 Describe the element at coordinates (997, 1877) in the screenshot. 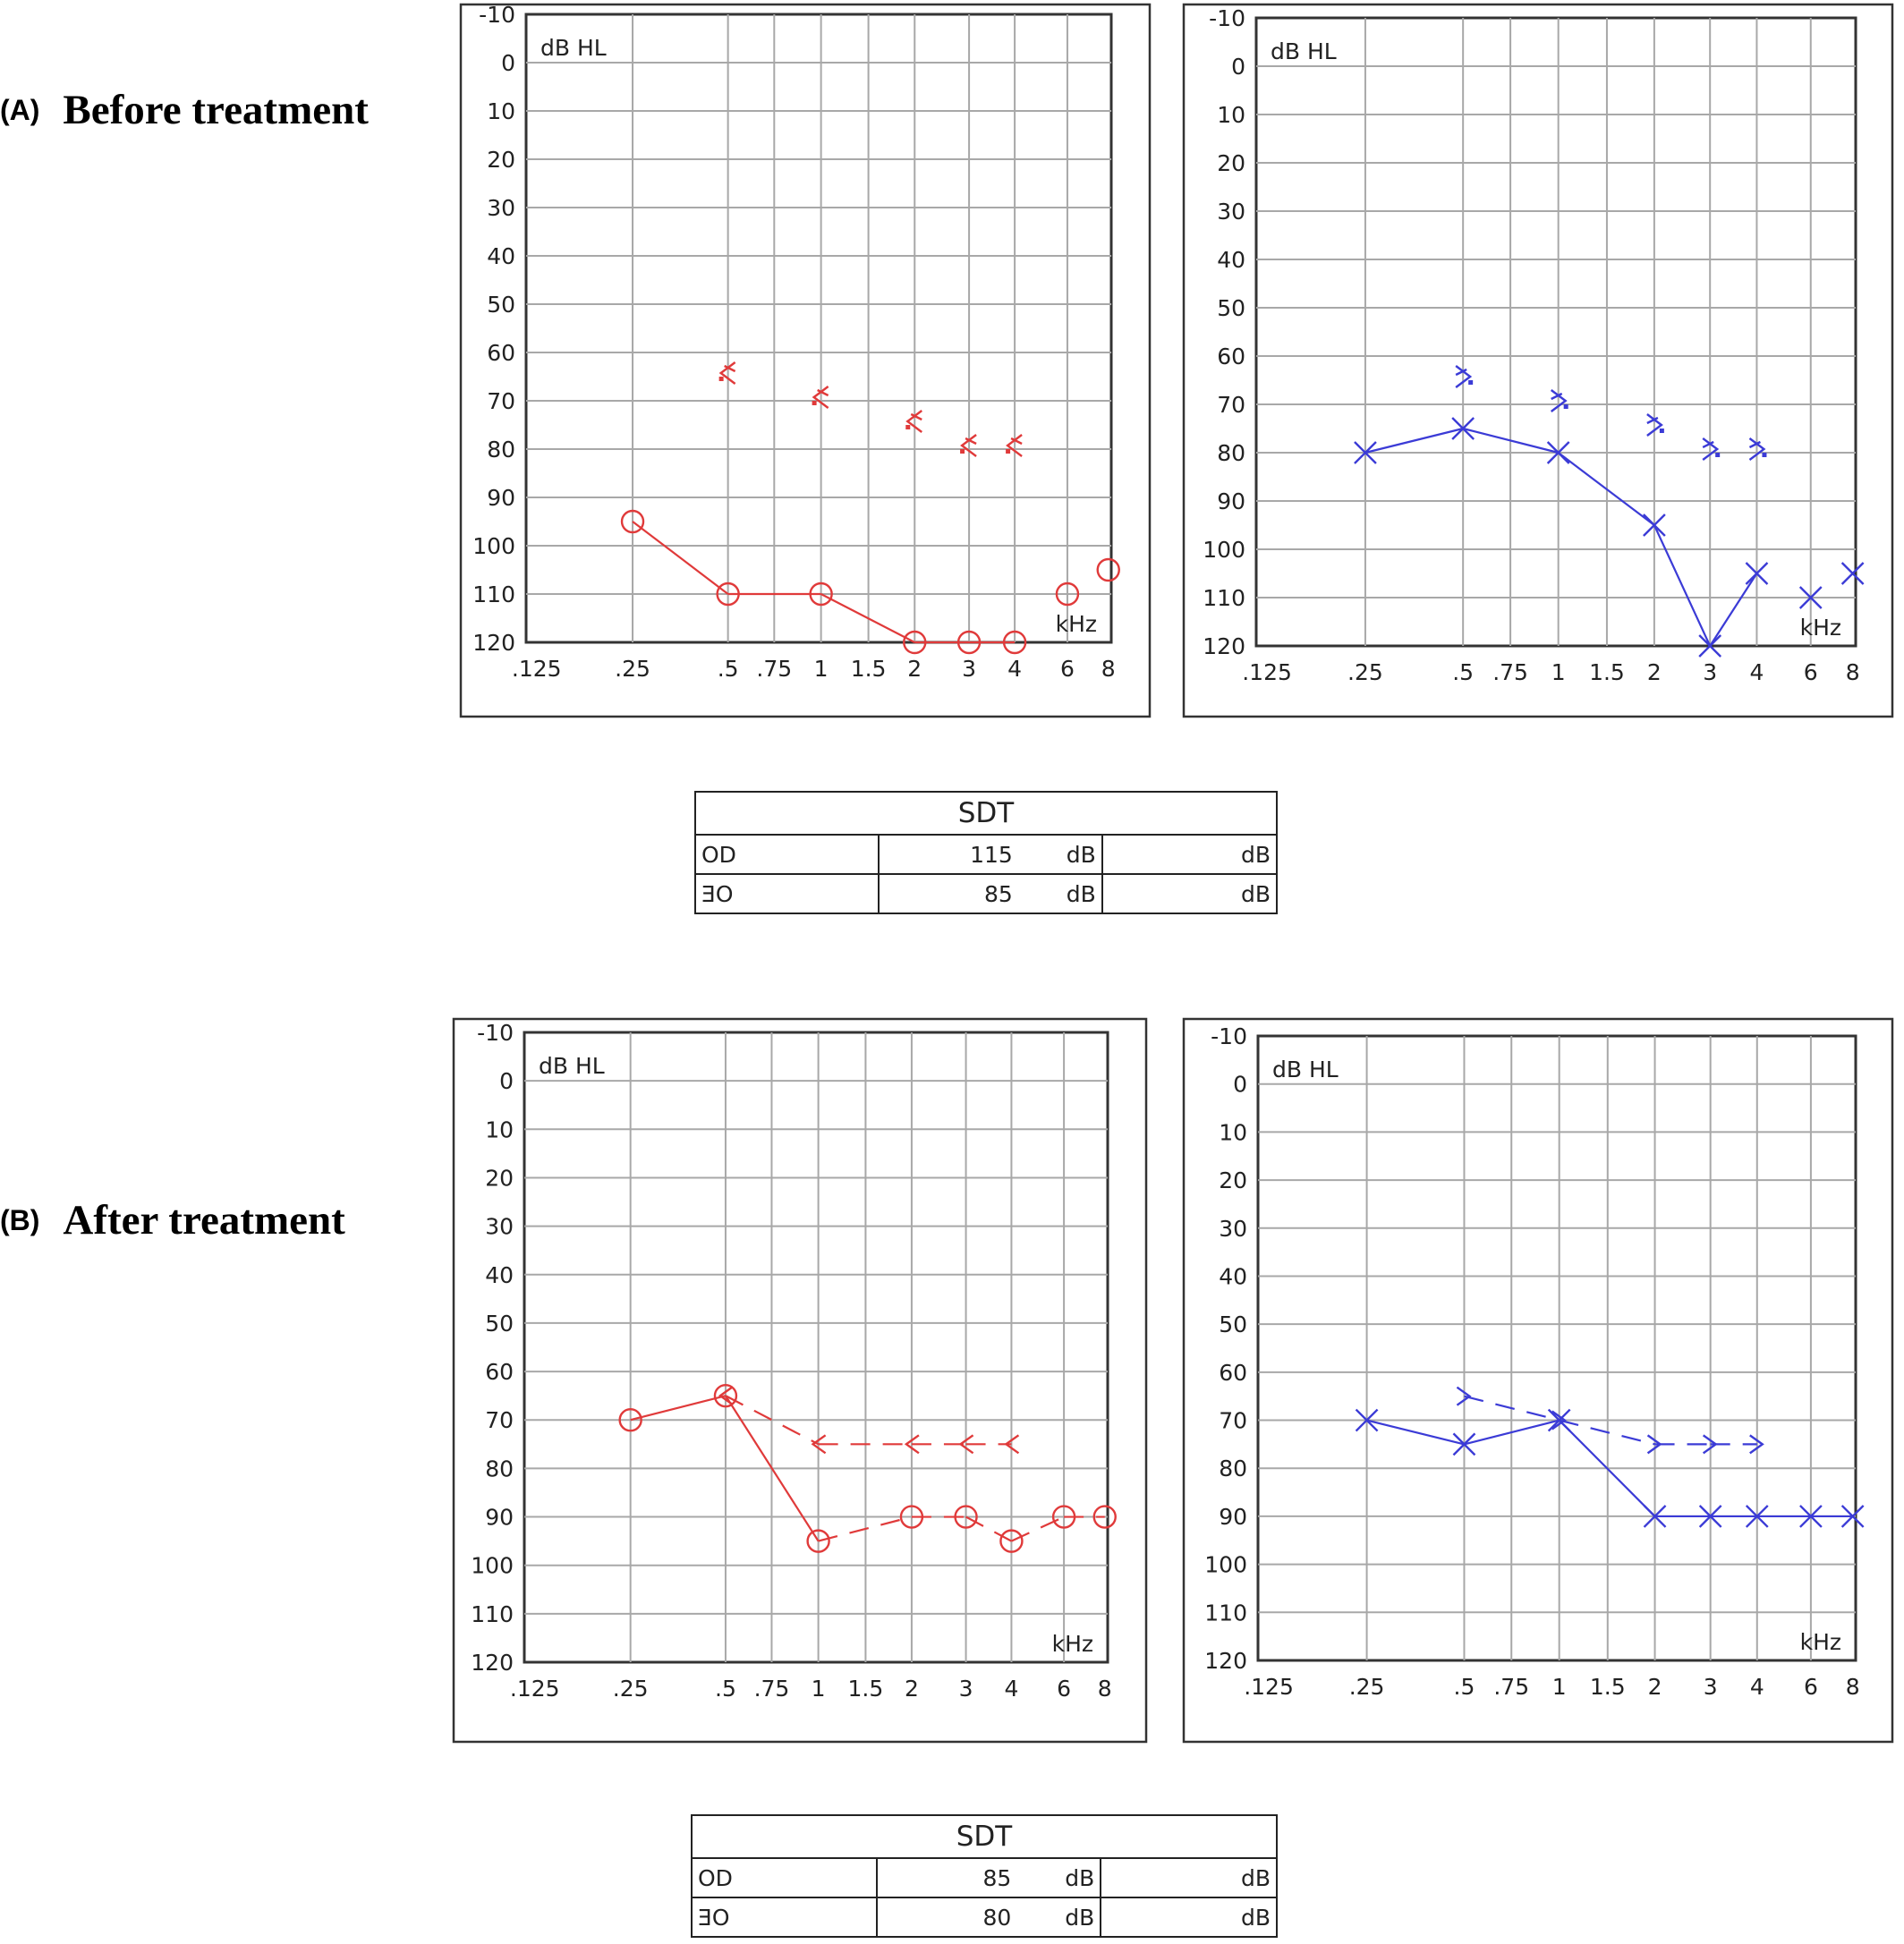

I see `sdt-value: 85` at that location.